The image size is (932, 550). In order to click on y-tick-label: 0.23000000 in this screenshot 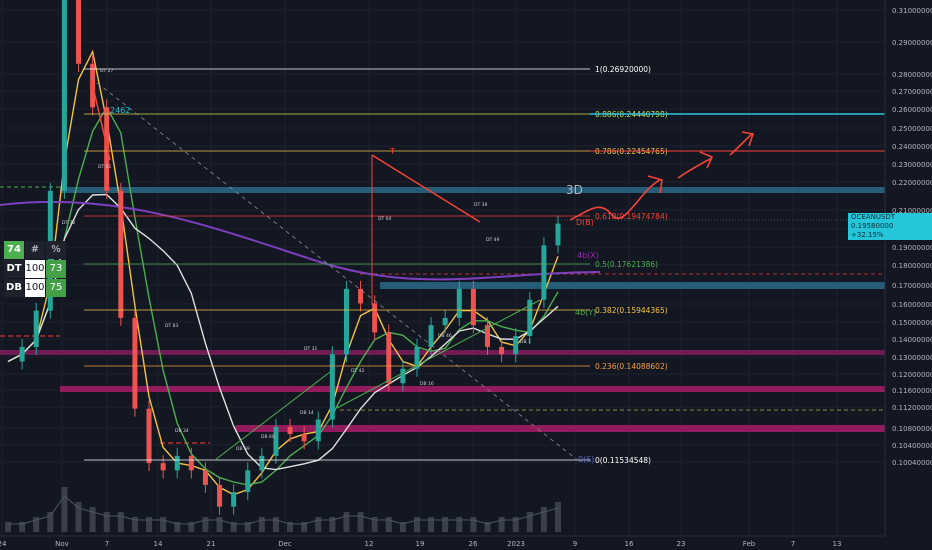, I will do `click(912, 165)`.